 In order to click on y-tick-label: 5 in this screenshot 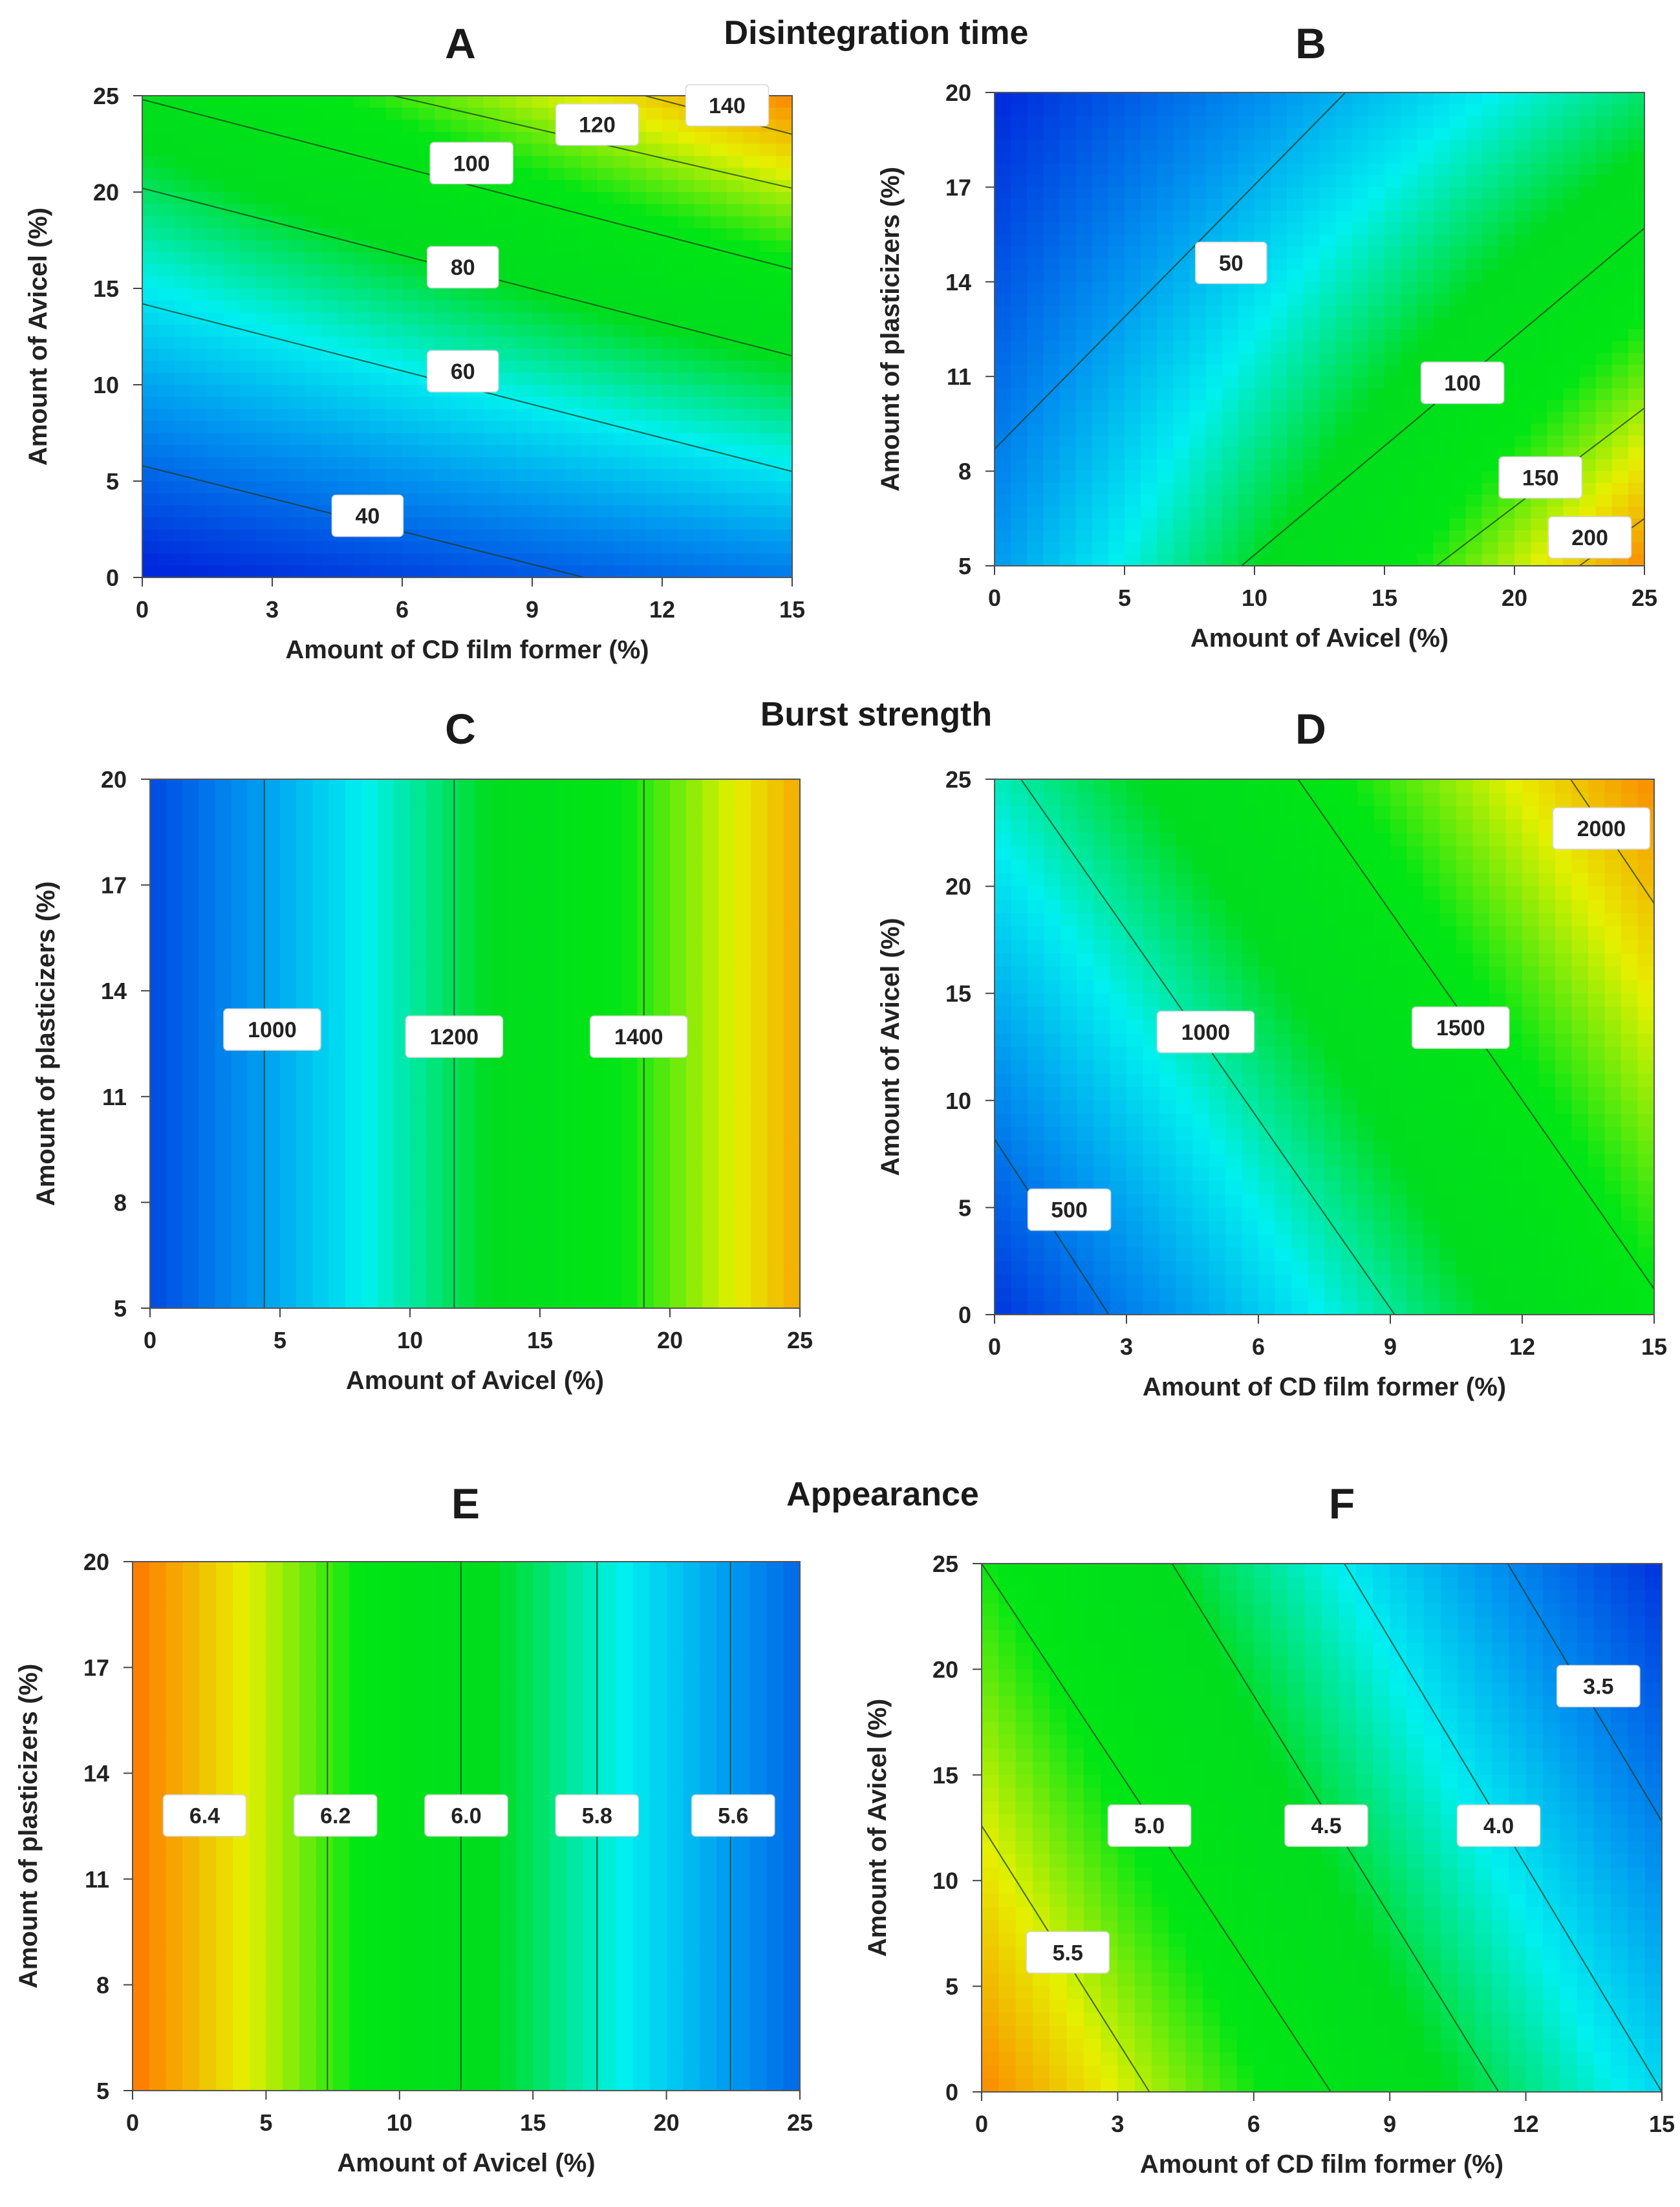, I will do `click(121, 1308)`.